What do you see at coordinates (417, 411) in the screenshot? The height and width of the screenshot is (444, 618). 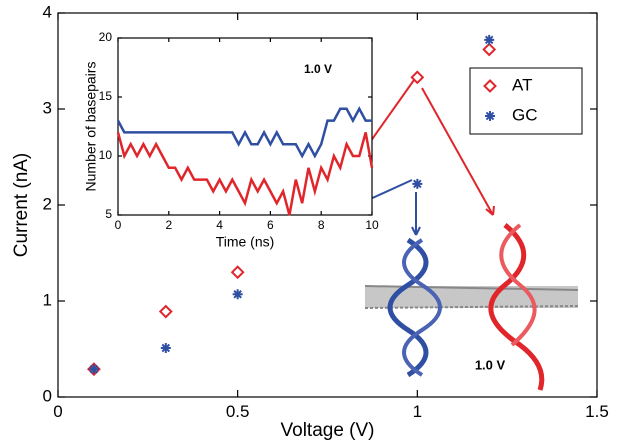 I see `x-tick-label: 1` at bounding box center [417, 411].